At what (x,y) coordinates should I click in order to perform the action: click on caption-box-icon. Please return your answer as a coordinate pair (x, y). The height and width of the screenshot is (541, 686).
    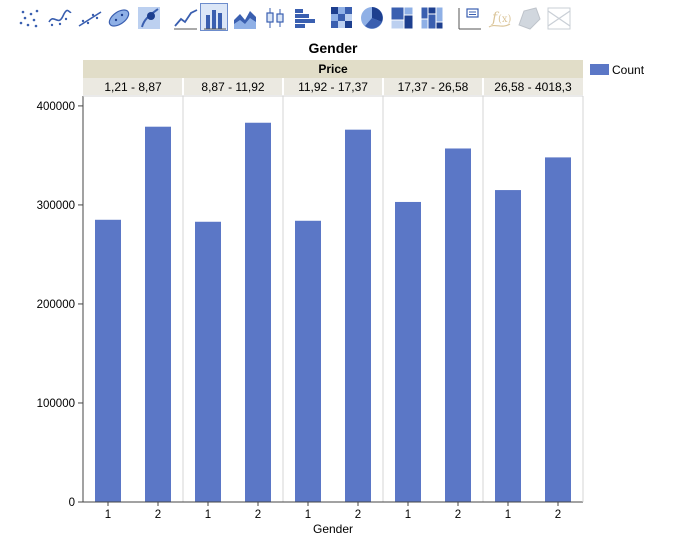
    Looking at the image, I should click on (469, 19).